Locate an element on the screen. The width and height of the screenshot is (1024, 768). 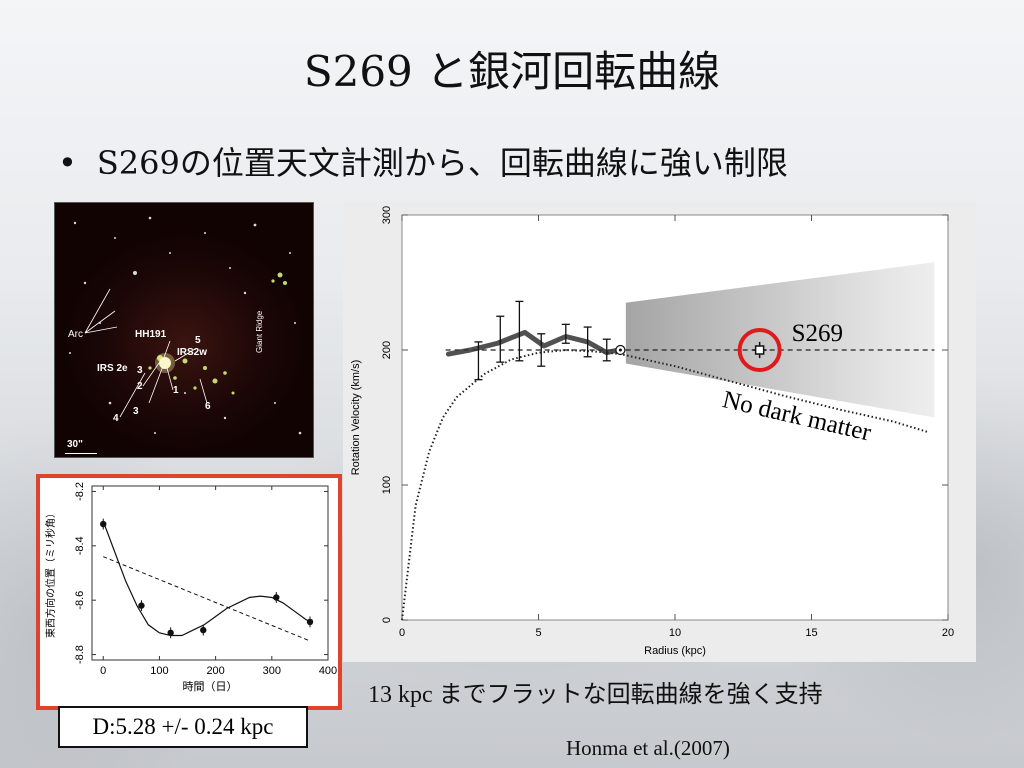
x-axis-label: 時間（日） is located at coordinates (210, 686).